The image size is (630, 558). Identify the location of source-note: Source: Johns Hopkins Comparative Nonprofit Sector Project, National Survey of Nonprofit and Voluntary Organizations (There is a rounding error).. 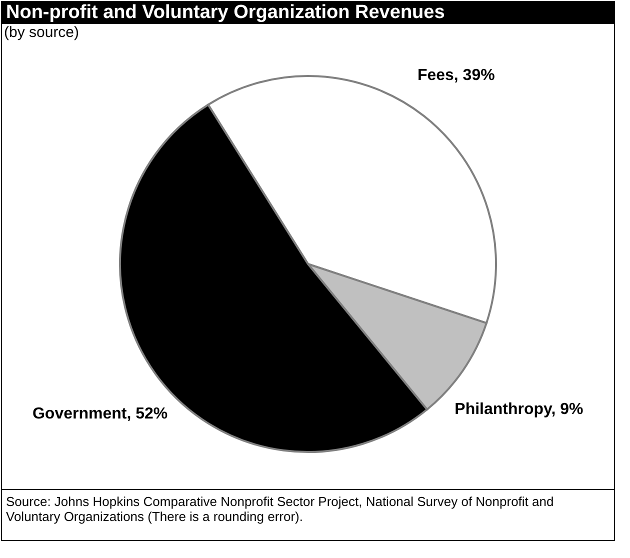
(308, 514).